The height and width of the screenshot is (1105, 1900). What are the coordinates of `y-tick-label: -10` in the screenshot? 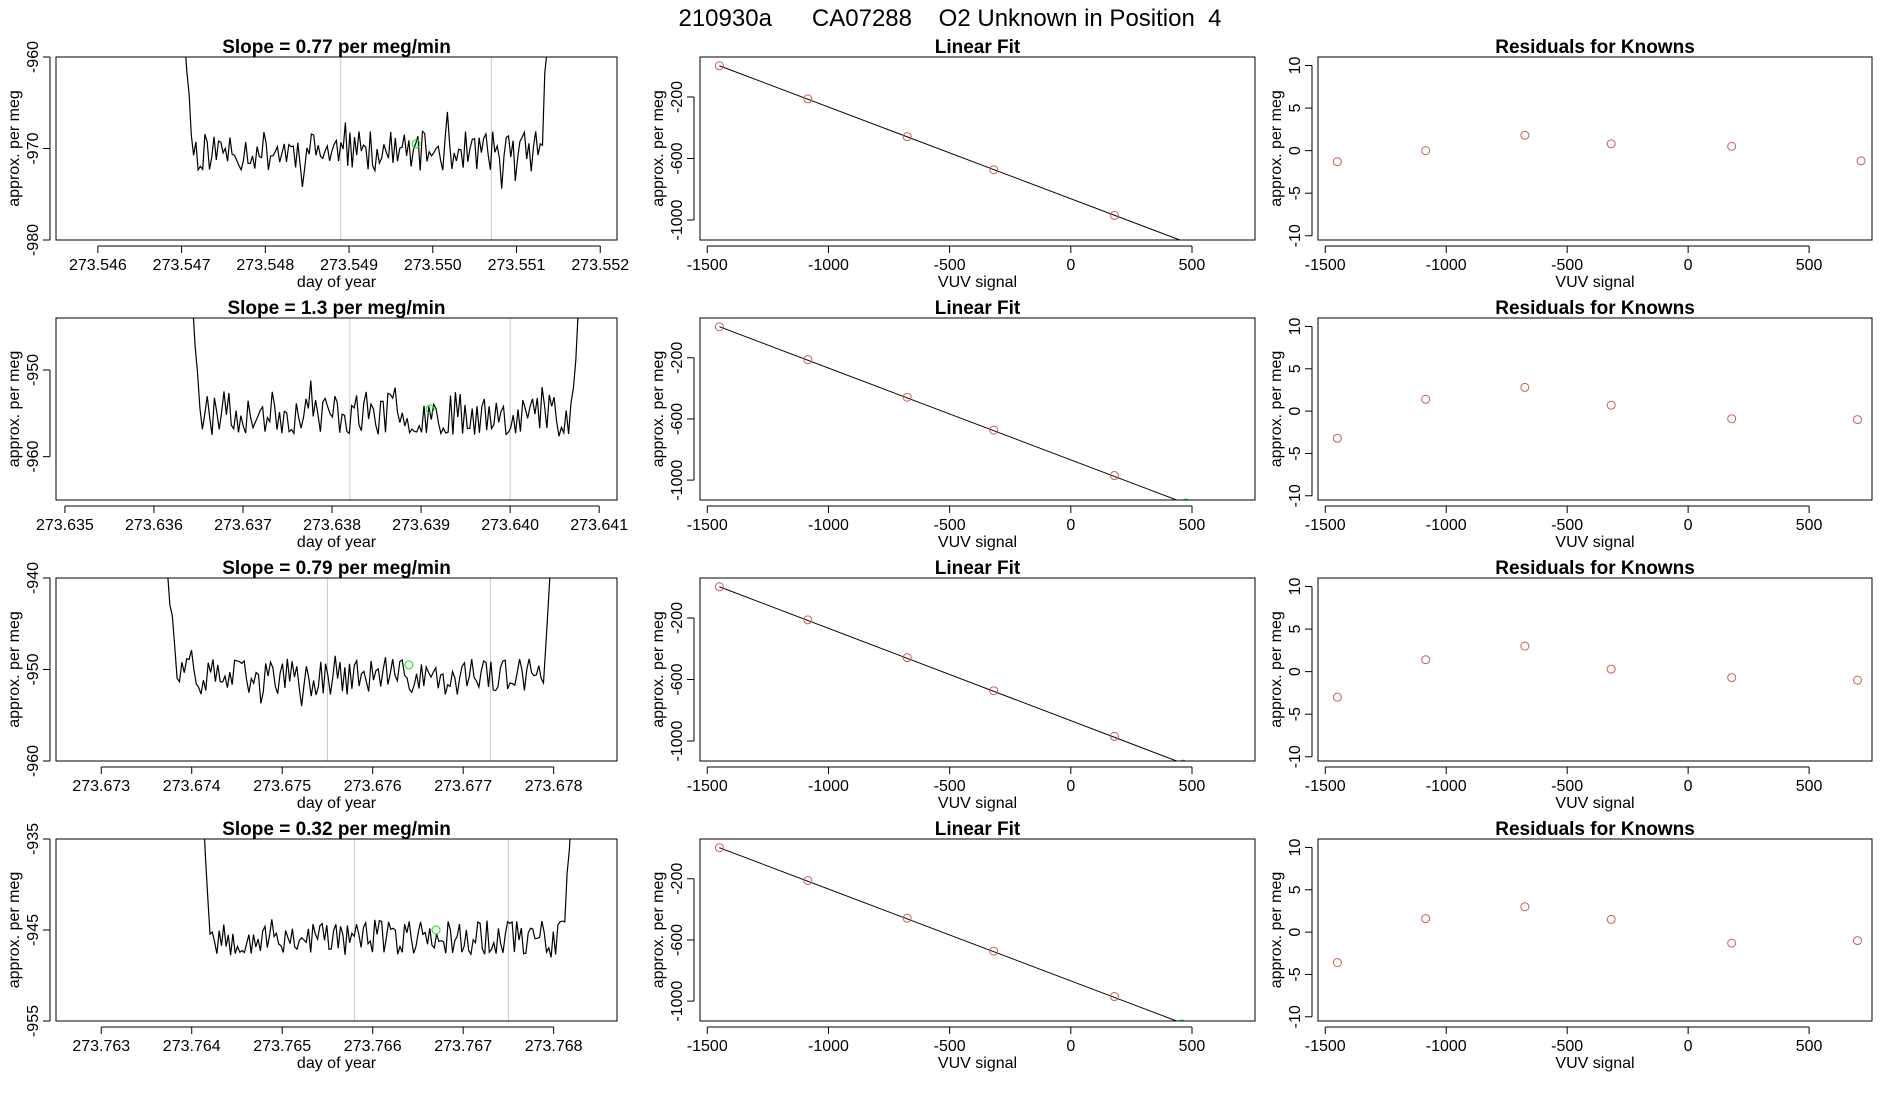 It's located at (1295, 1016).